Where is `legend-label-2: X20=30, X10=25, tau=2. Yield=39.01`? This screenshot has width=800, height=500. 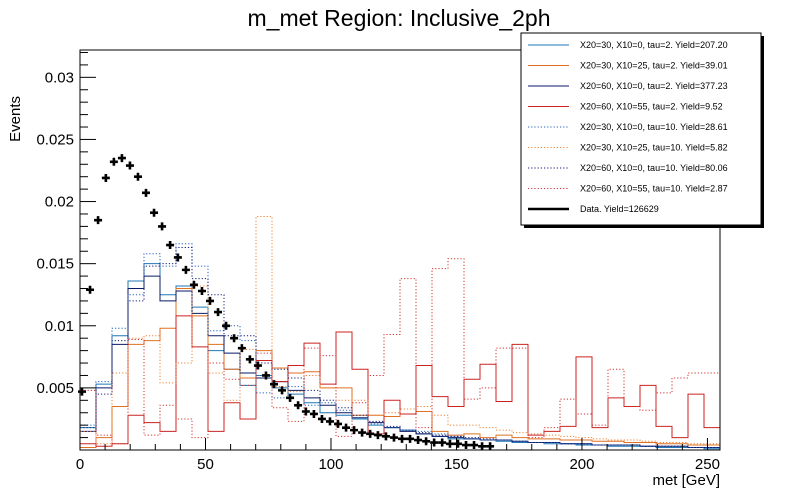
legend-label-2: X20=30, X10=25, tau=2. Yield=39.01 is located at coordinates (654, 66).